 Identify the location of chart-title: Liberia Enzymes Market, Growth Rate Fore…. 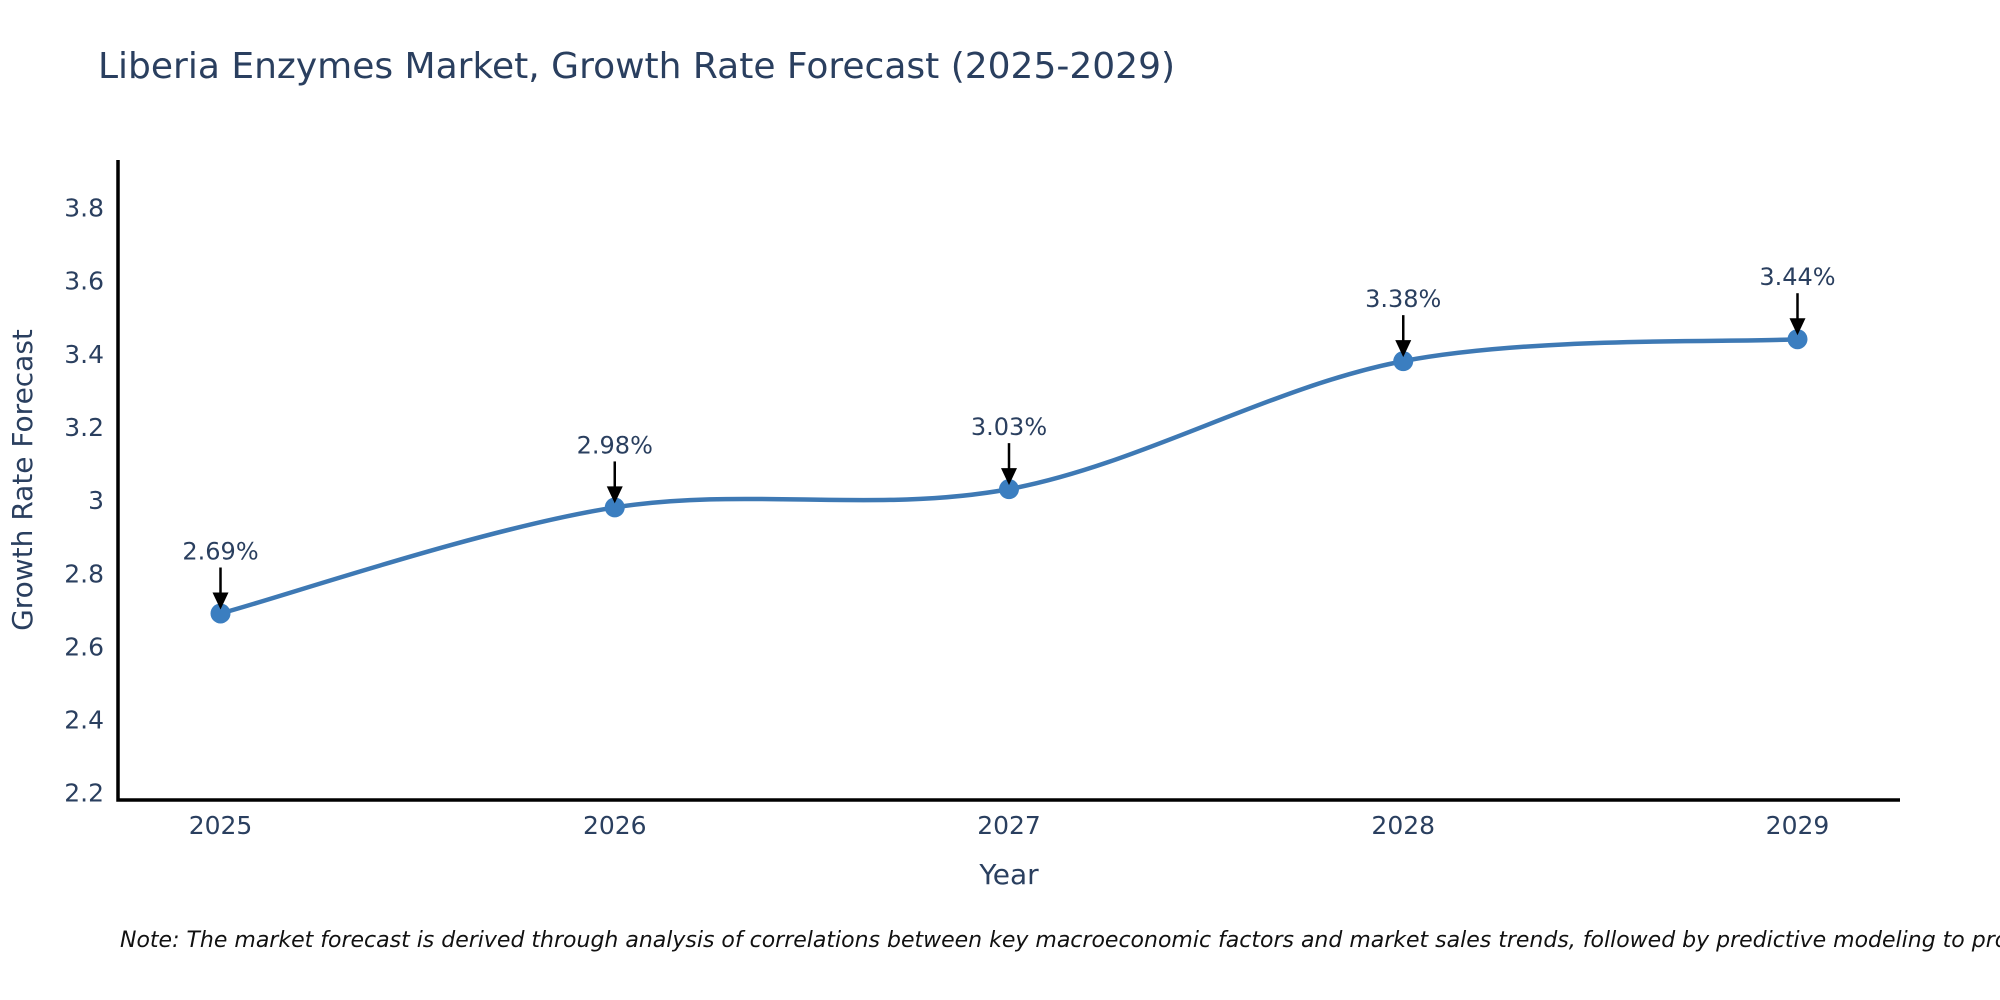
(637, 66).